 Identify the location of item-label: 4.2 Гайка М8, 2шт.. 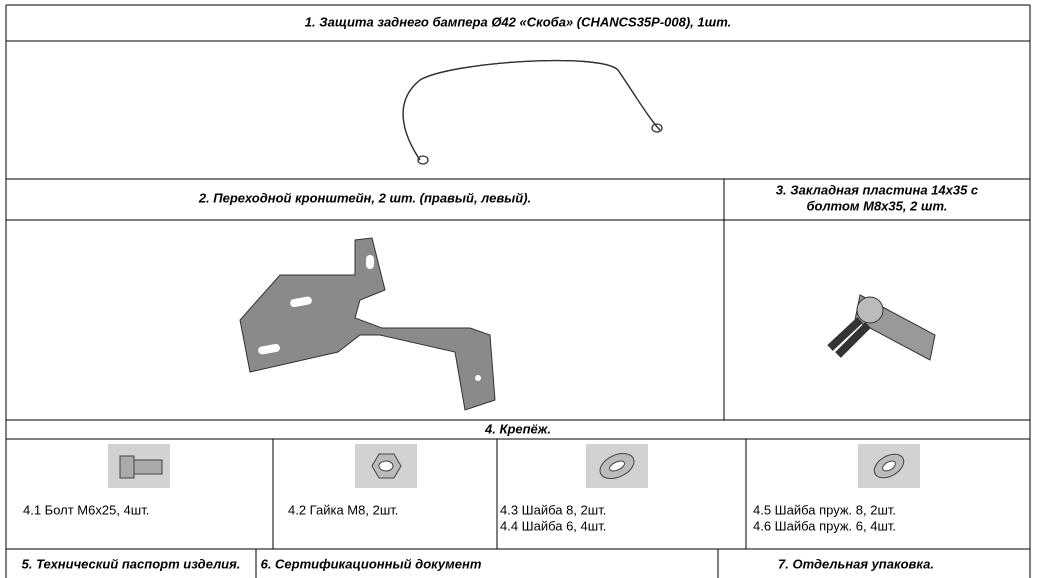
(343, 509).